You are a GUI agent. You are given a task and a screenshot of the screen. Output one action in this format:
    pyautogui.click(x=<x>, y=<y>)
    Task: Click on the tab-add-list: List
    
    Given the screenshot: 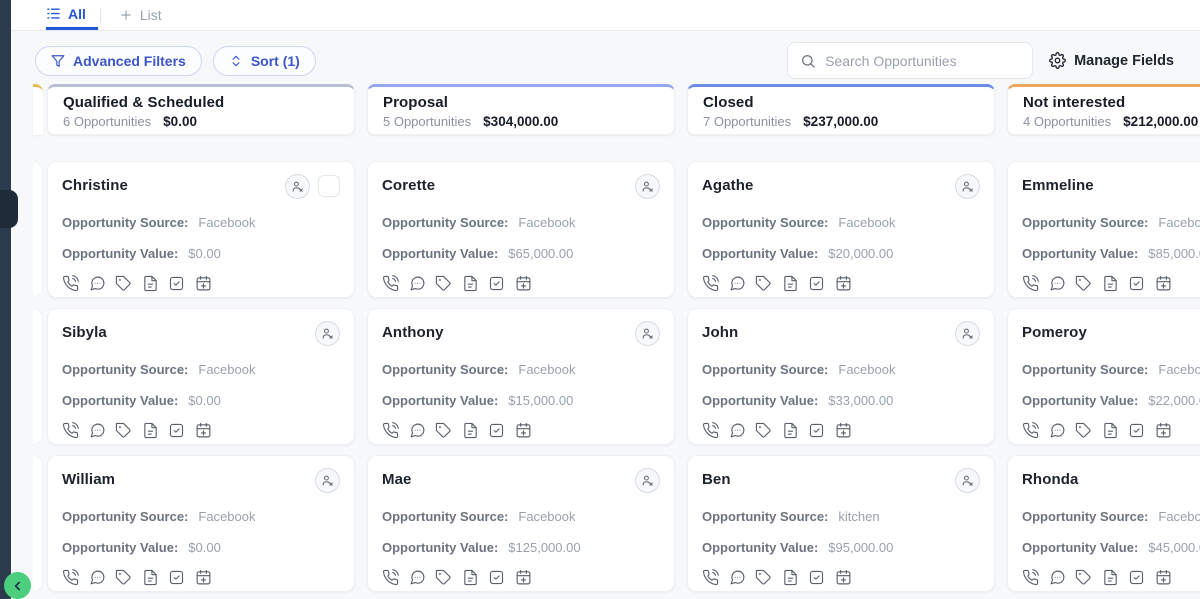 What is the action you would take?
    pyautogui.click(x=140, y=15)
    